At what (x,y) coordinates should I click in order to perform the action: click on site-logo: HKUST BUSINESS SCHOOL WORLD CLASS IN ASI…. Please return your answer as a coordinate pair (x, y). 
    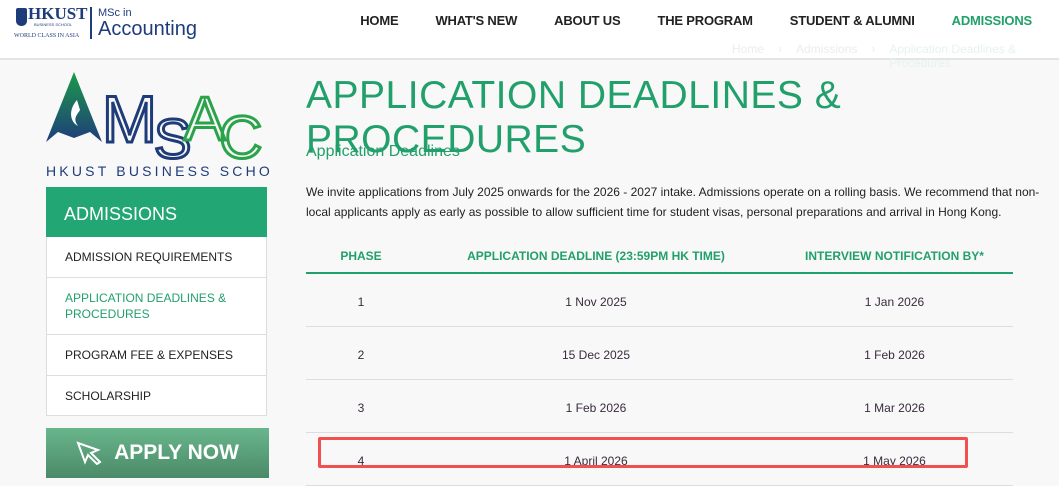
    Looking at the image, I should click on (105, 22).